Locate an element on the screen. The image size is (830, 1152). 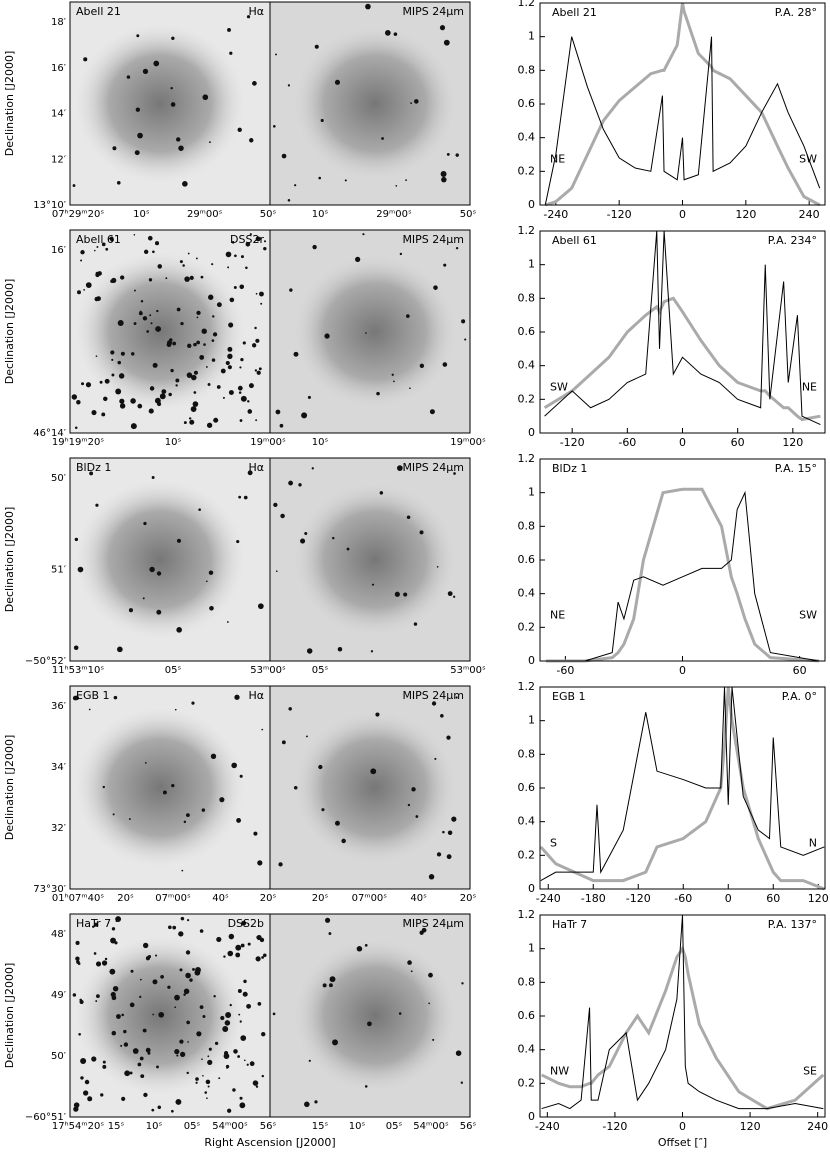
x-tick-label: -240 is located at coordinates (555, 214).